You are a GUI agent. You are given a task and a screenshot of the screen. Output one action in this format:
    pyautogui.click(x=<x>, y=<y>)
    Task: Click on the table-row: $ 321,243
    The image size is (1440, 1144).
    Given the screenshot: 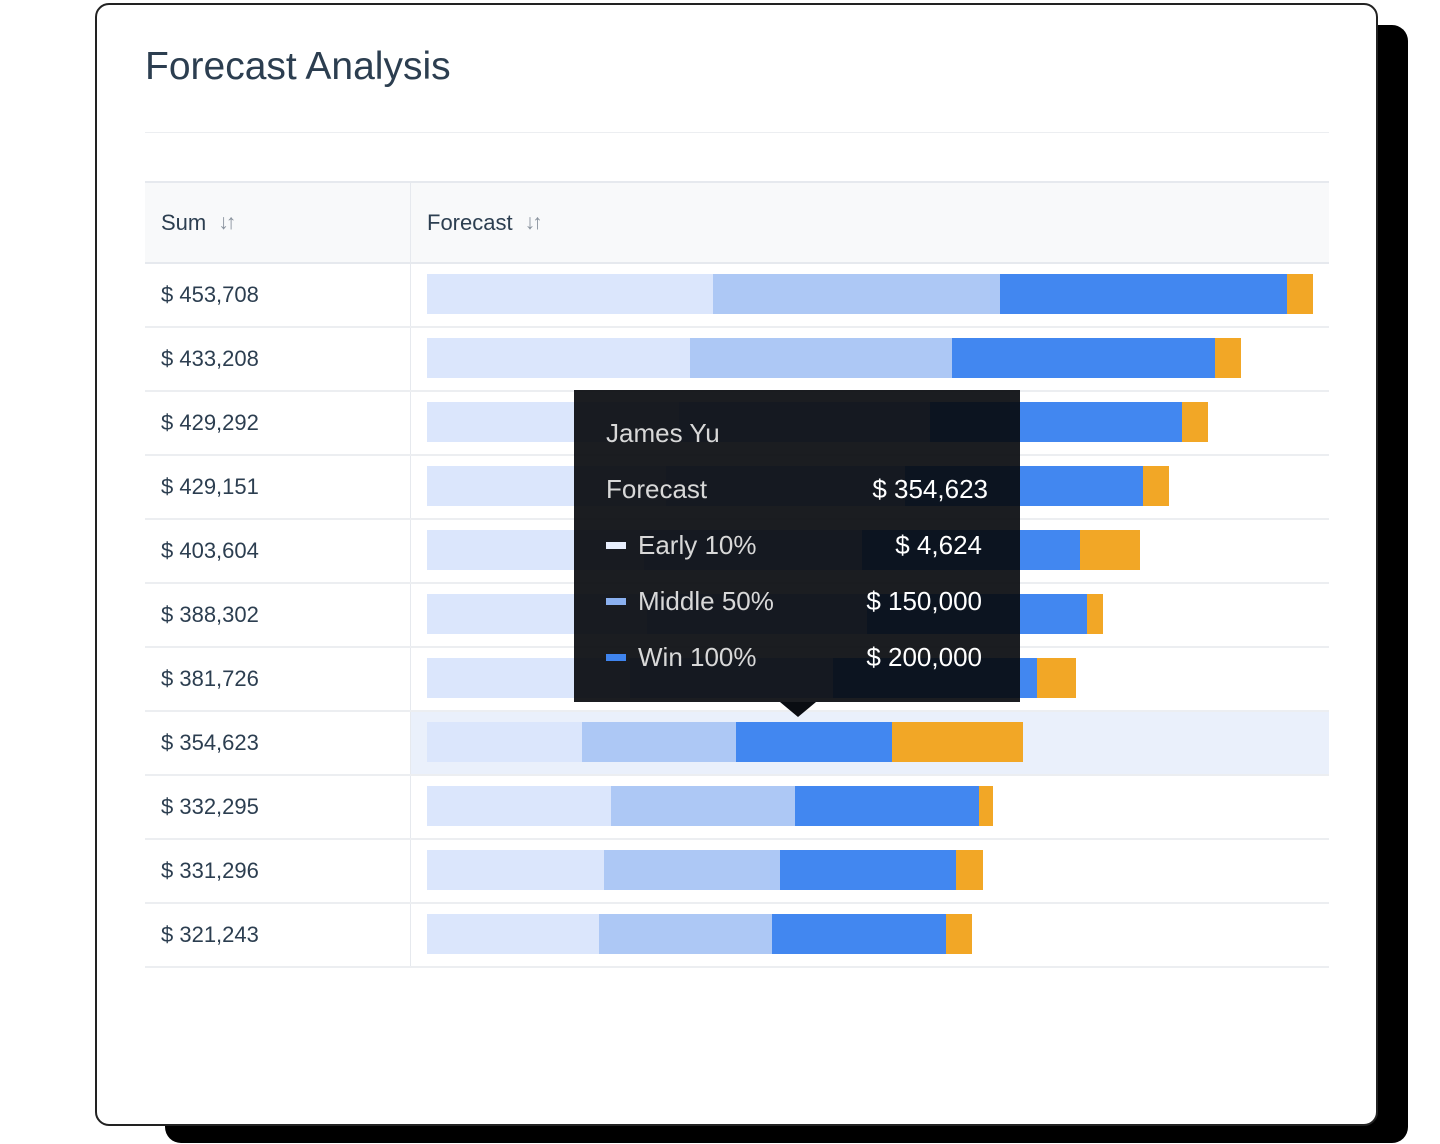 What is the action you would take?
    pyautogui.click(x=737, y=936)
    